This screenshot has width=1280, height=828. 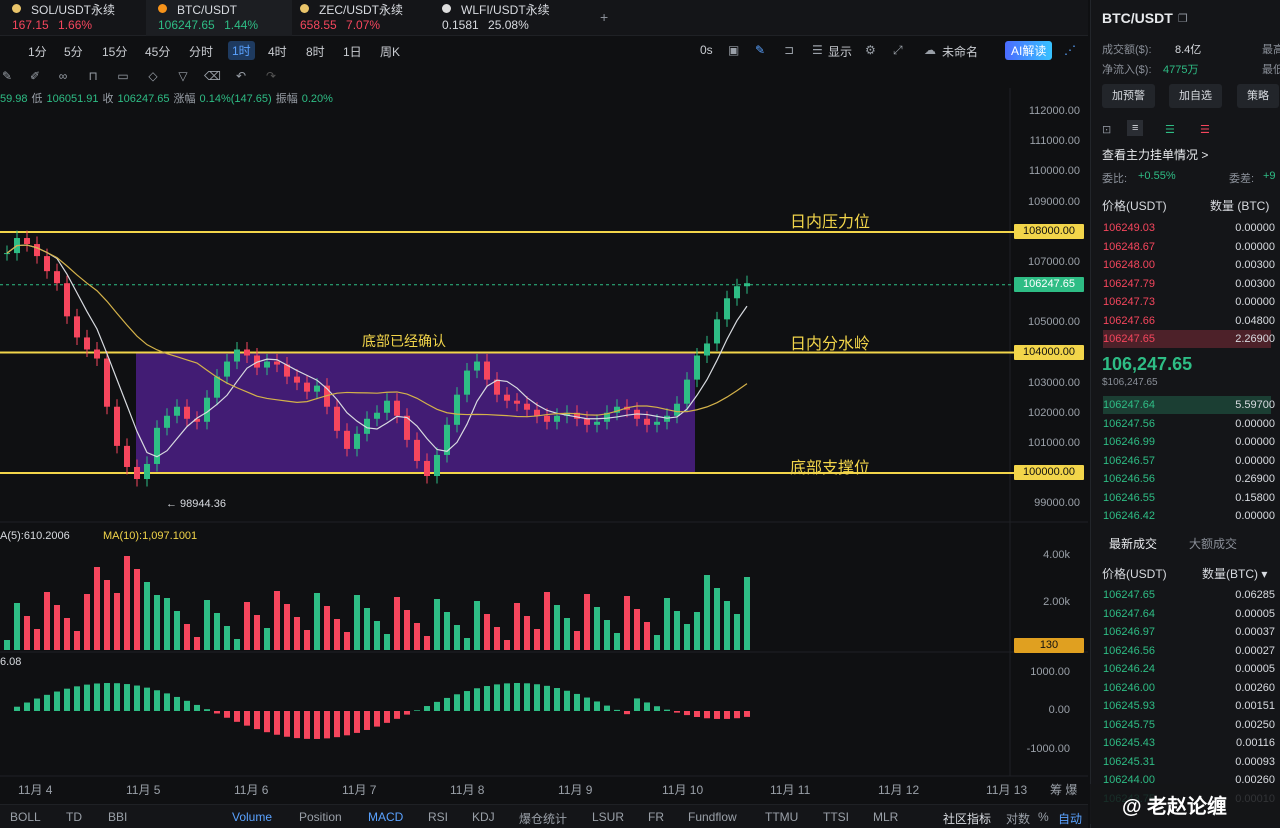 I want to click on indicator-td: TD, so click(x=74, y=817).